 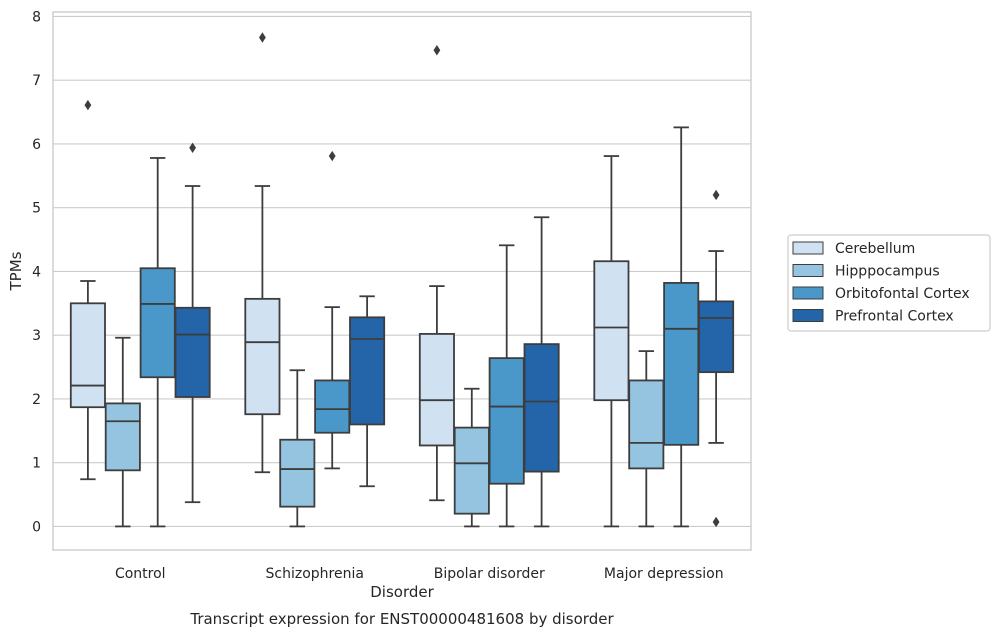 What do you see at coordinates (36, 209) in the screenshot?
I see `y-tick-label-5: 5` at bounding box center [36, 209].